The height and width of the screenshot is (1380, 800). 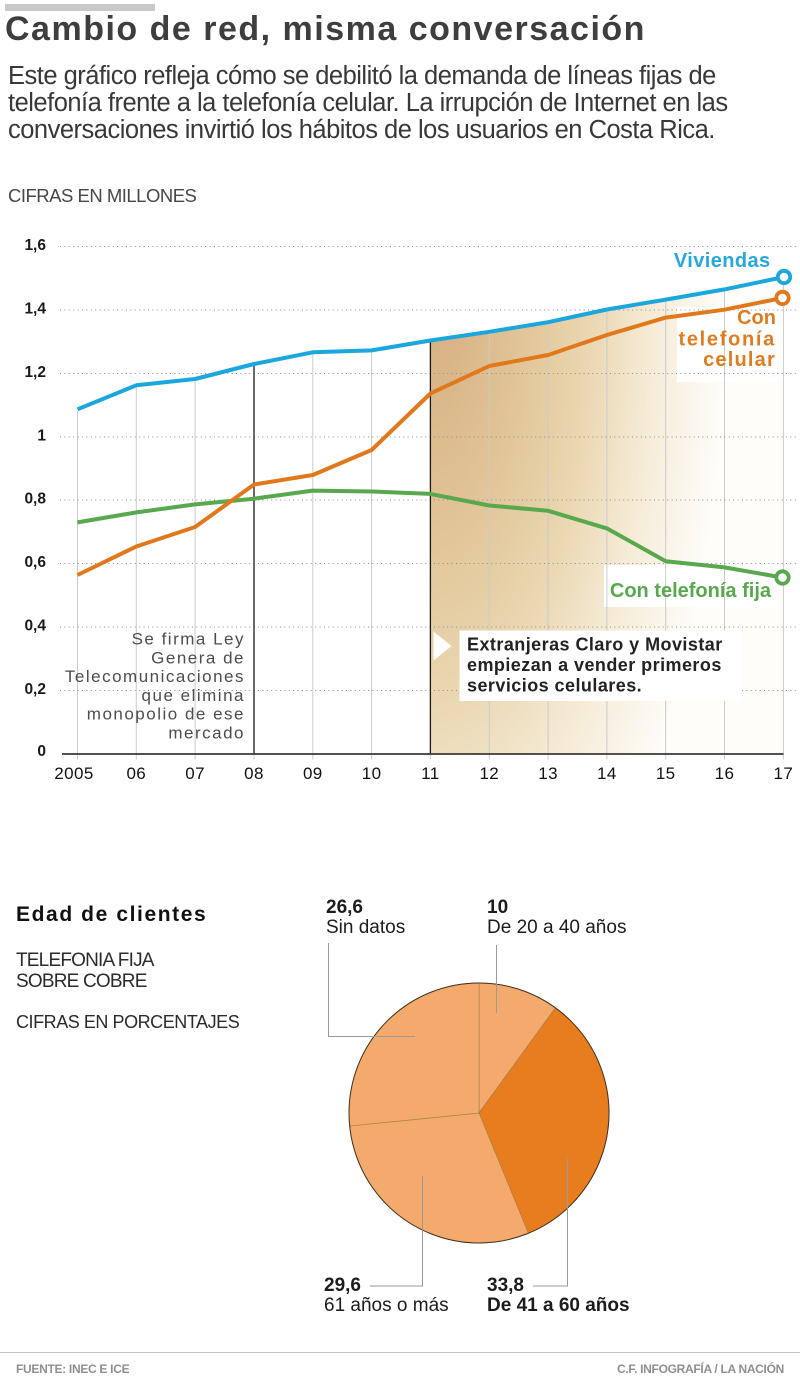 What do you see at coordinates (206, 733) in the screenshot?
I see `svg-text: mercado` at bounding box center [206, 733].